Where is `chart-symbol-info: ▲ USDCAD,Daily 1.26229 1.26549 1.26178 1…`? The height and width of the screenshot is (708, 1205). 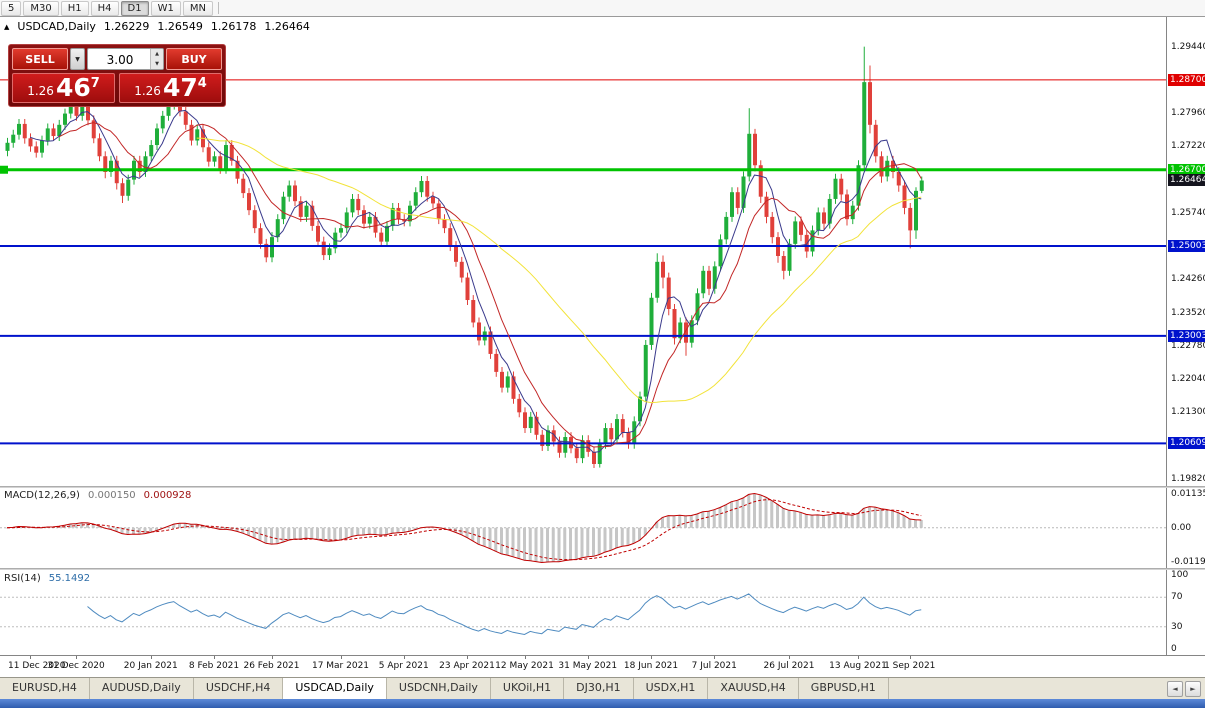 chart-symbol-info: ▲ USDCAD,Daily 1.26229 1.26549 1.26178 1… is located at coordinates (157, 26).